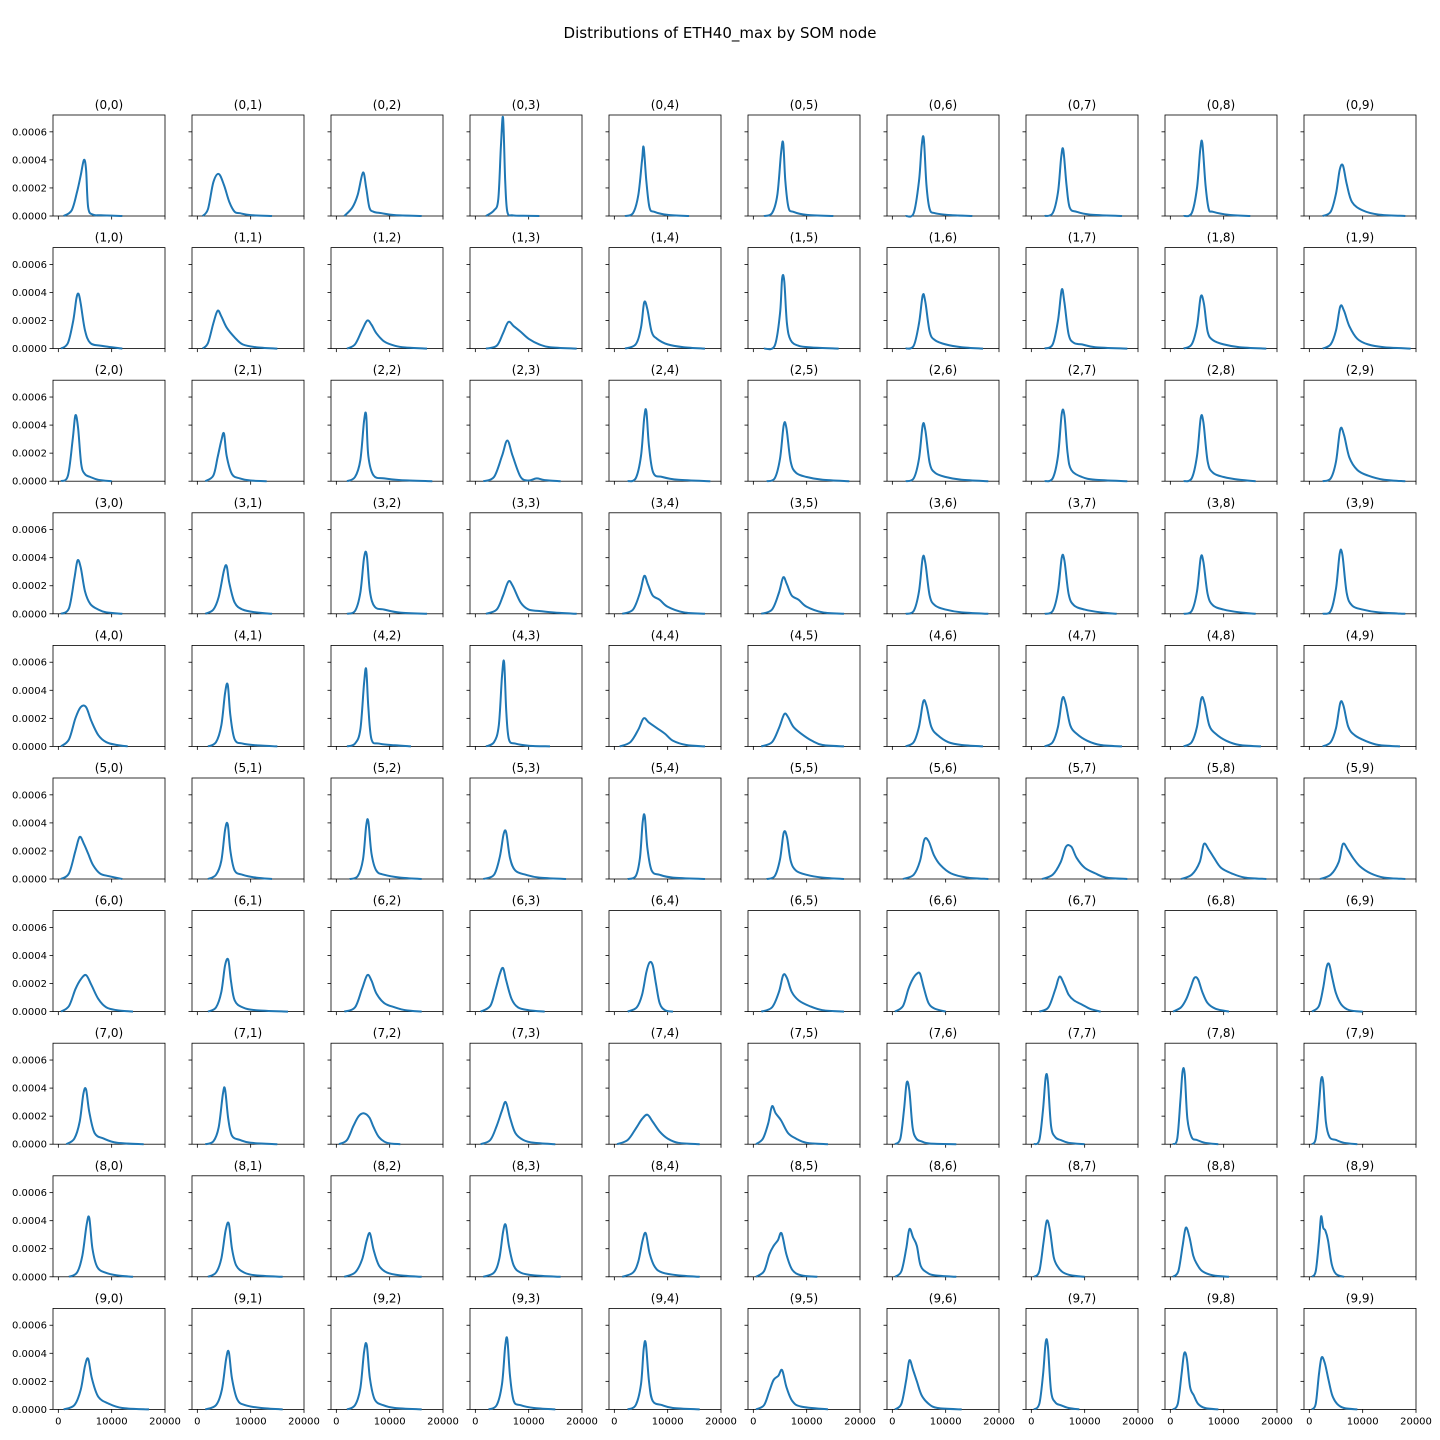  I want to click on panel-0-2: (0,2), so click(385, 159).